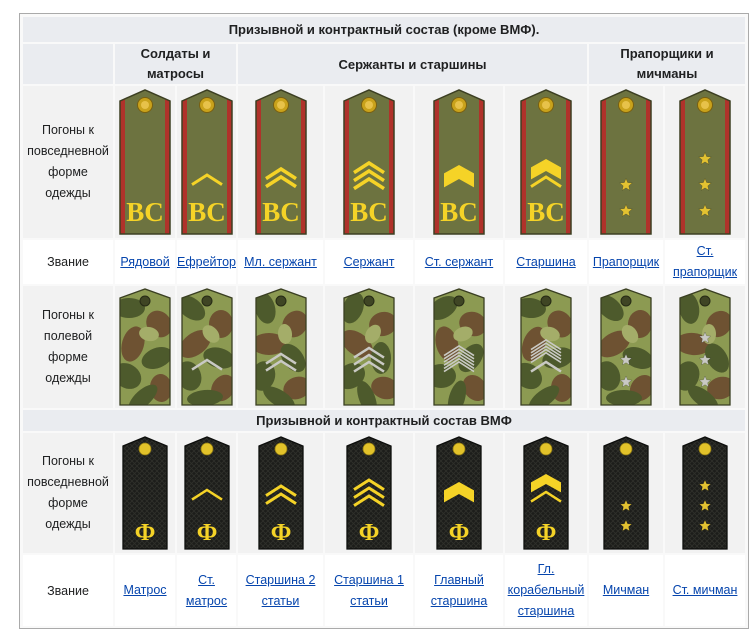 This screenshot has height=639, width=752. Describe the element at coordinates (384, 420) in the screenshot. I see `section-title-navy: Призывной и контрактный состав ВМФ` at that location.